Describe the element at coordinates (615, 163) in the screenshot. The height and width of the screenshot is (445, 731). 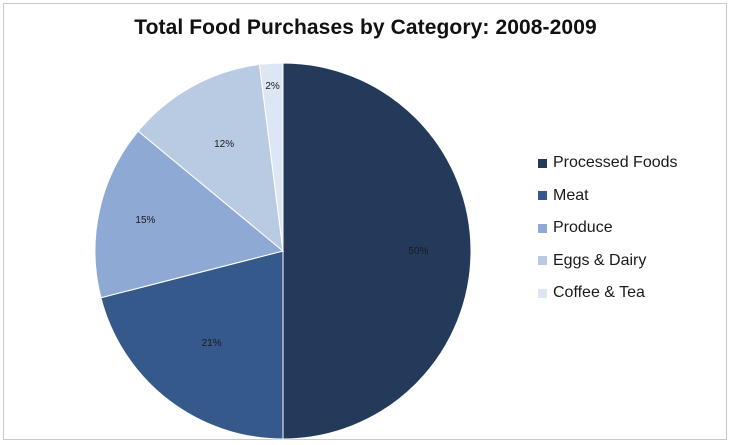
I see `legend-label: Processed Foods` at that location.